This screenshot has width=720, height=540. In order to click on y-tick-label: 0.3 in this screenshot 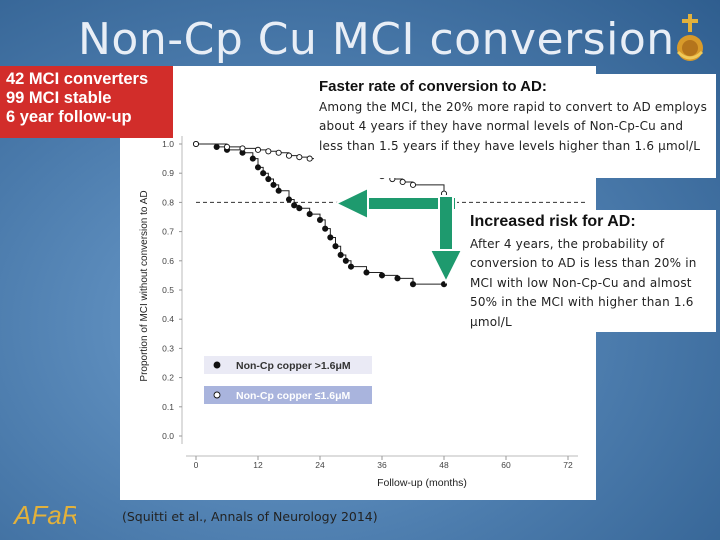, I will do `click(168, 348)`.